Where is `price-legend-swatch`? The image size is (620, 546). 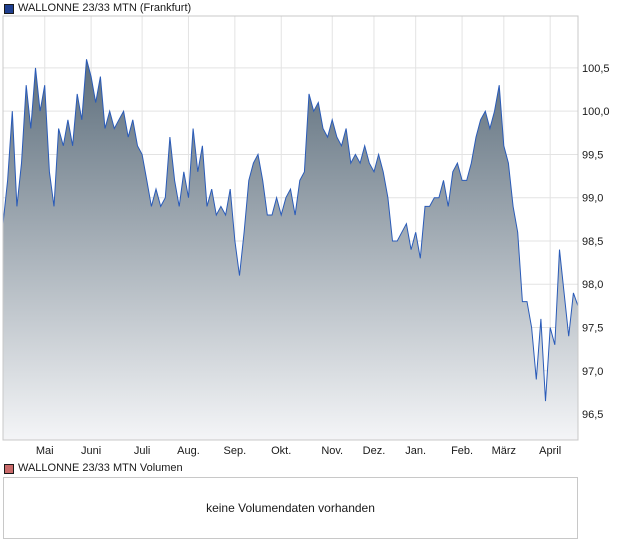 price-legend-swatch is located at coordinates (9, 8).